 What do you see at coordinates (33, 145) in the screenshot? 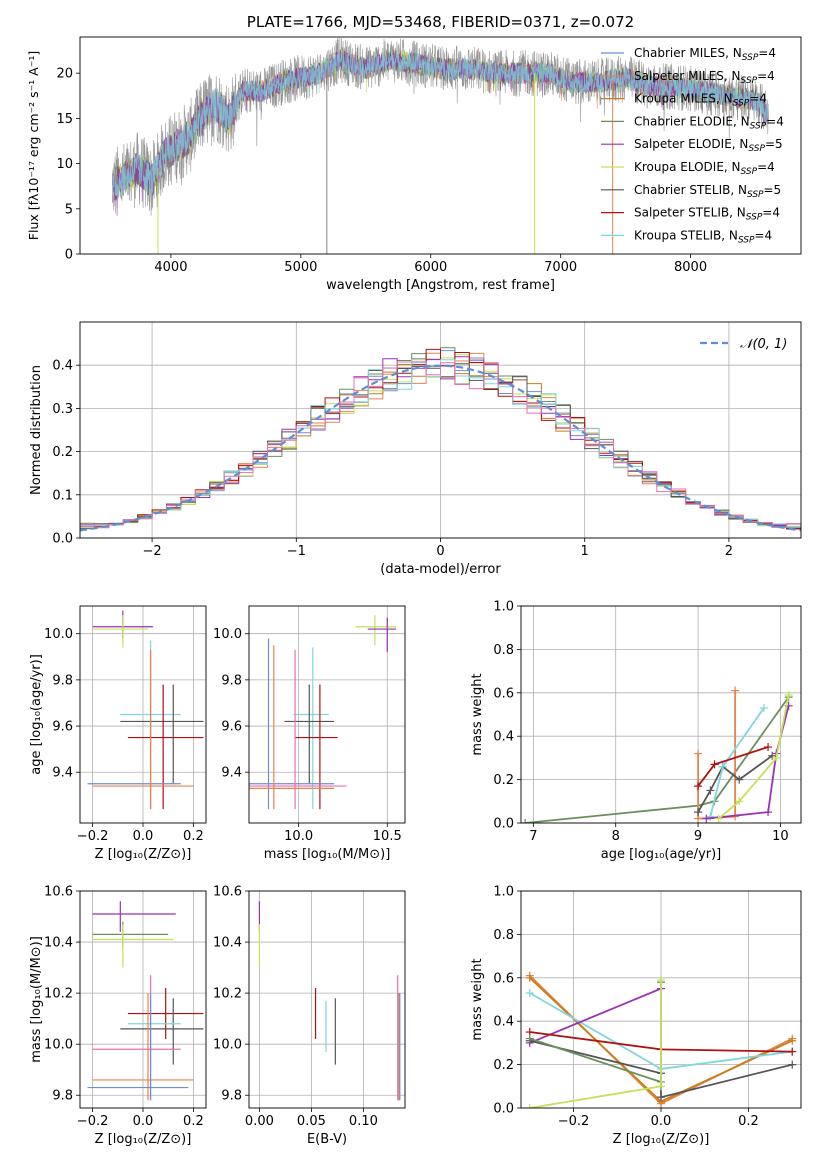
I see `y-axis-label: Flux [fλ10⁻¹⁷ erg cm⁻² s⁻¹ A⁻¹]` at bounding box center [33, 145].